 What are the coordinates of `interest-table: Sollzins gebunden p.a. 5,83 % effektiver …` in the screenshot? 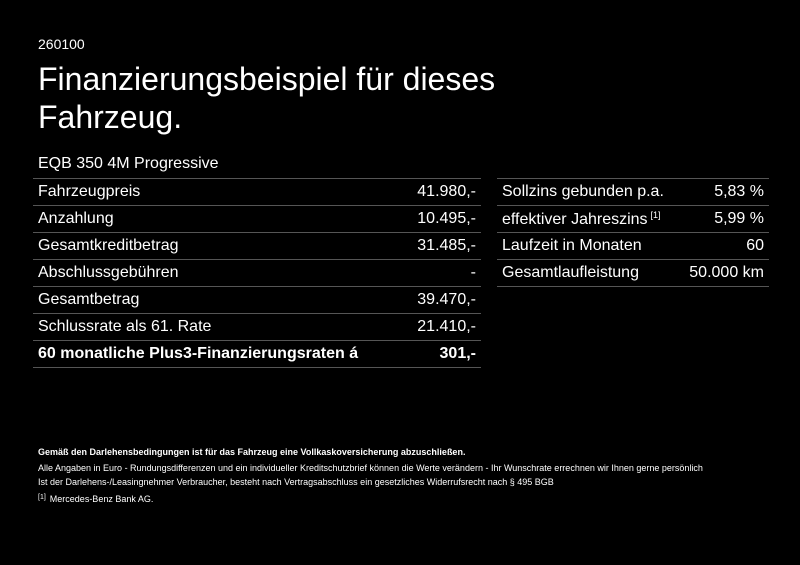 It's located at (633, 232).